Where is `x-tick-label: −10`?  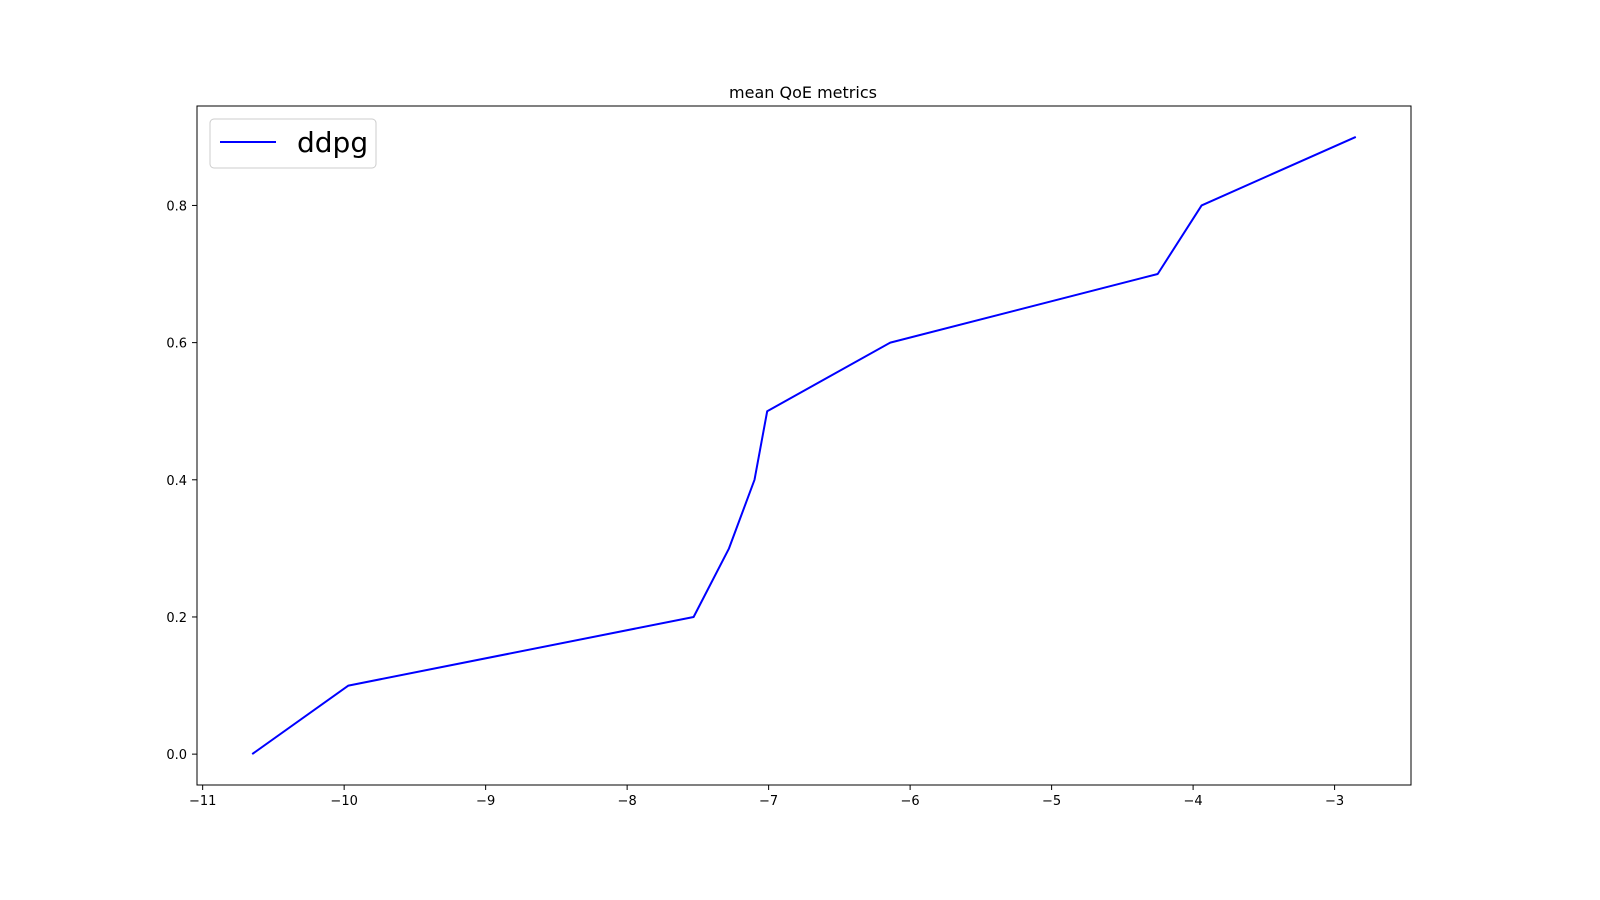 x-tick-label: −10 is located at coordinates (343, 801).